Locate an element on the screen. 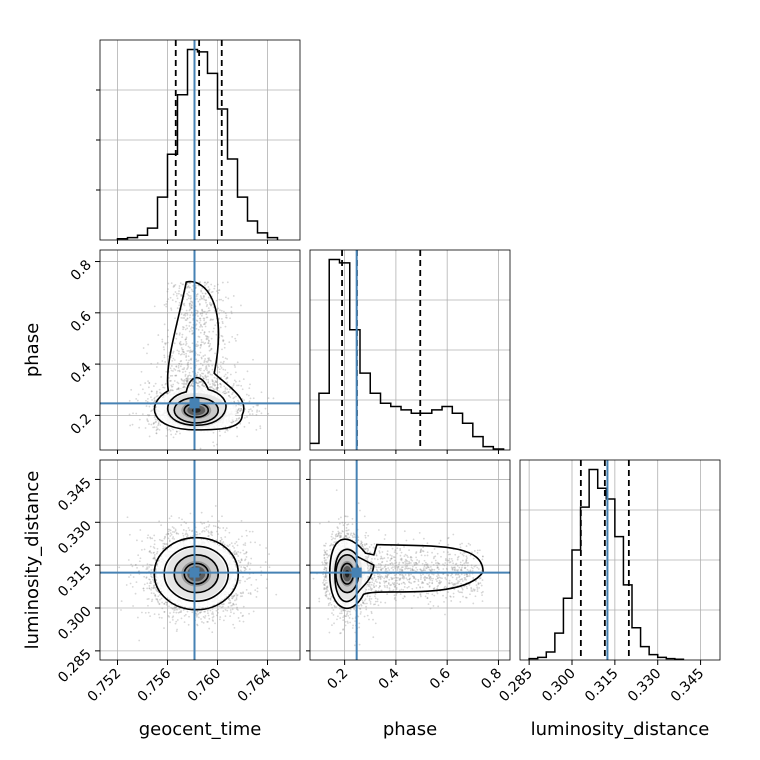  panel-frame is located at coordinates (620, 560).